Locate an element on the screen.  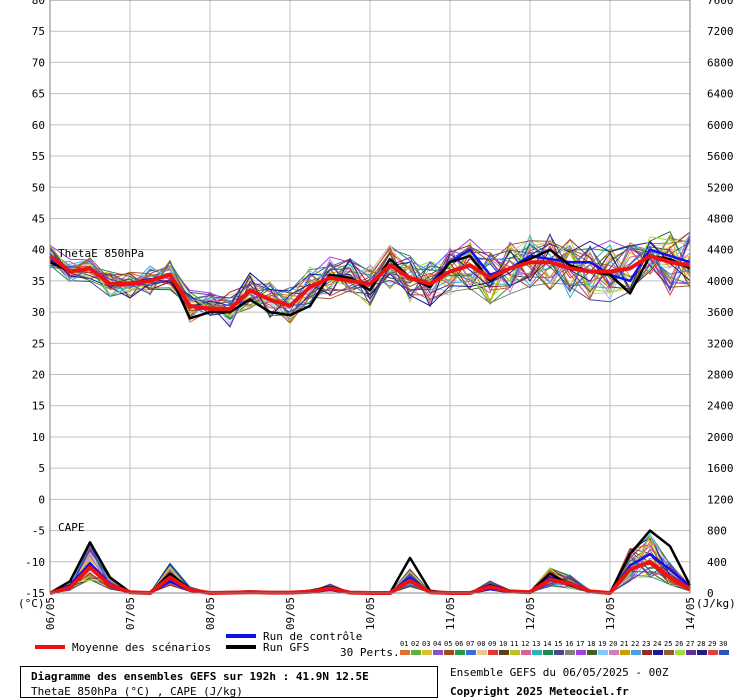
pert-number: 20 is located at coordinates (613, 644).